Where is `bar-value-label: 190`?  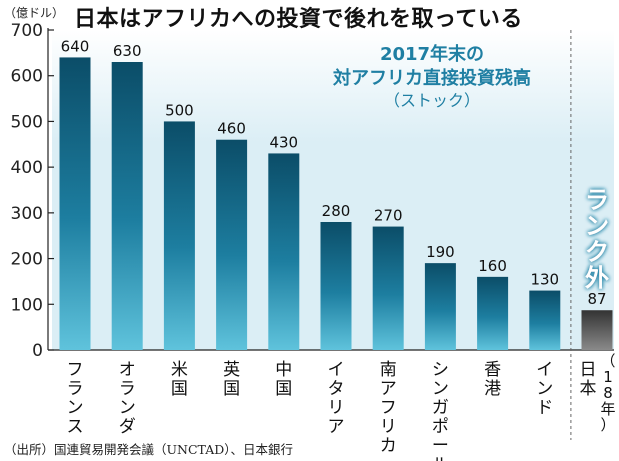
bar-value-label: 190 is located at coordinates (440, 252).